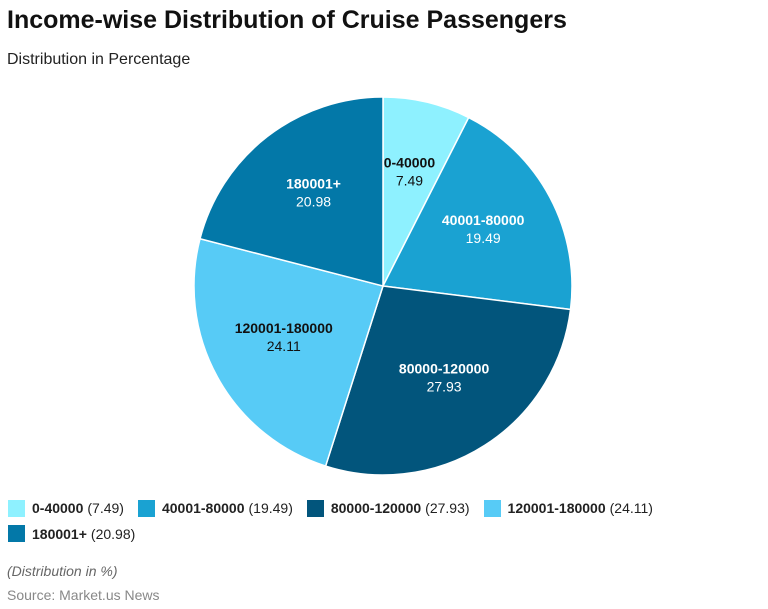  I want to click on legend-item: 180001+ (20.98), so click(71, 534).